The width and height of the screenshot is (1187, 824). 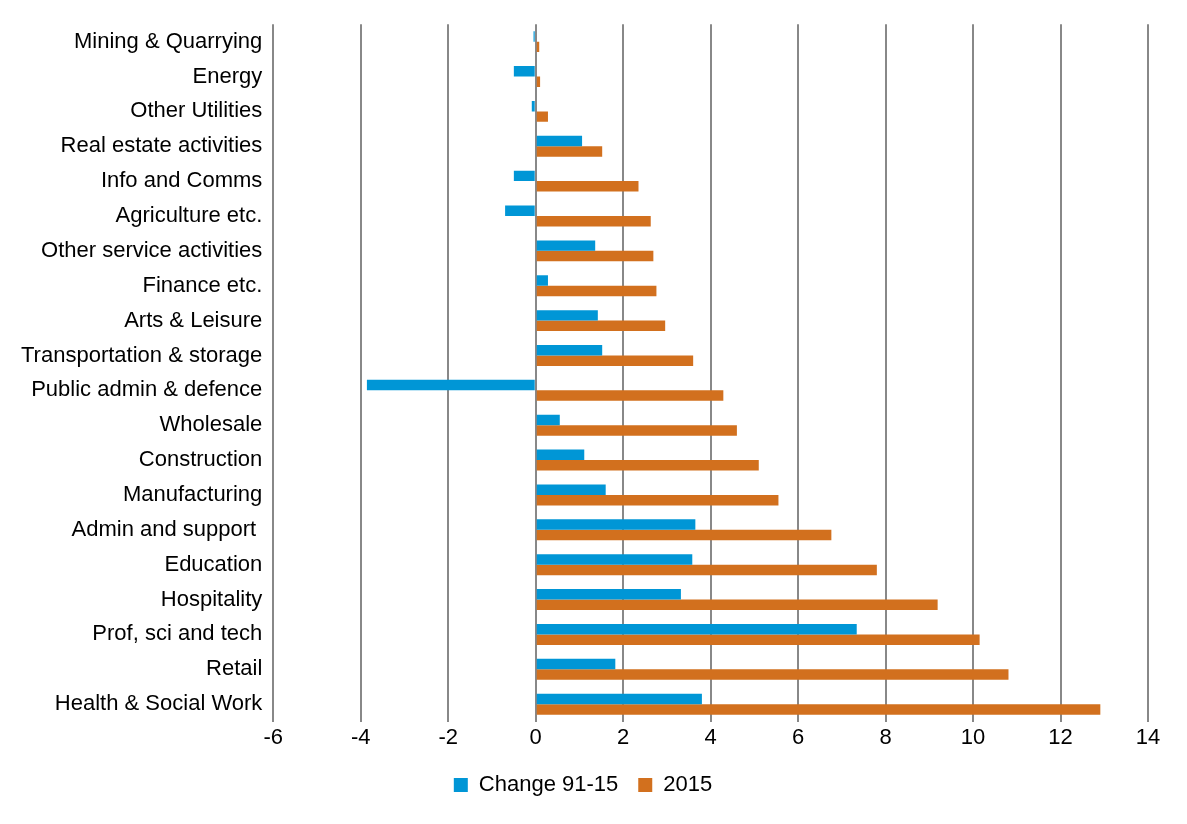 I want to click on x-tick-label: -4, so click(x=361, y=736).